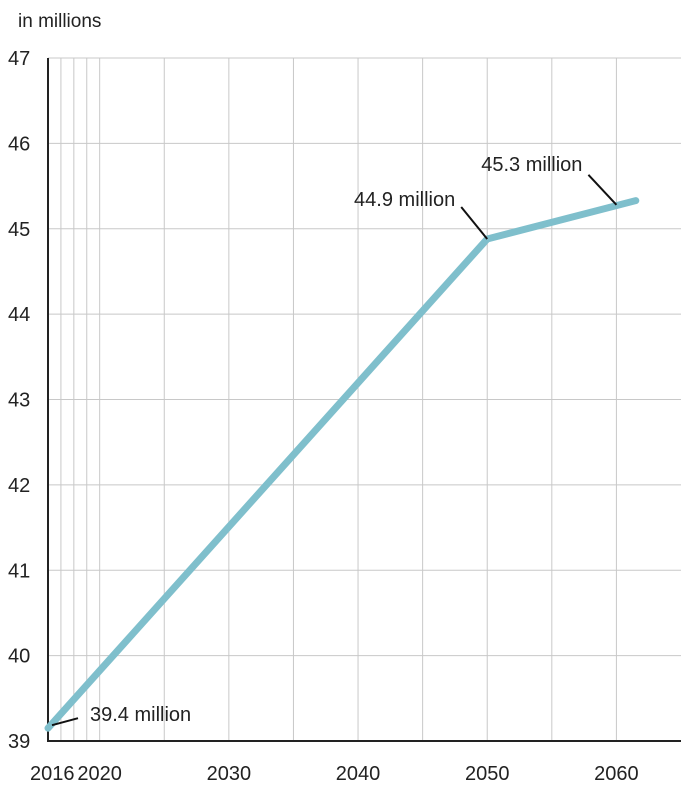 The image size is (681, 785). Describe the element at coordinates (19, 657) in the screenshot. I see `y-tick-label: 40` at that location.